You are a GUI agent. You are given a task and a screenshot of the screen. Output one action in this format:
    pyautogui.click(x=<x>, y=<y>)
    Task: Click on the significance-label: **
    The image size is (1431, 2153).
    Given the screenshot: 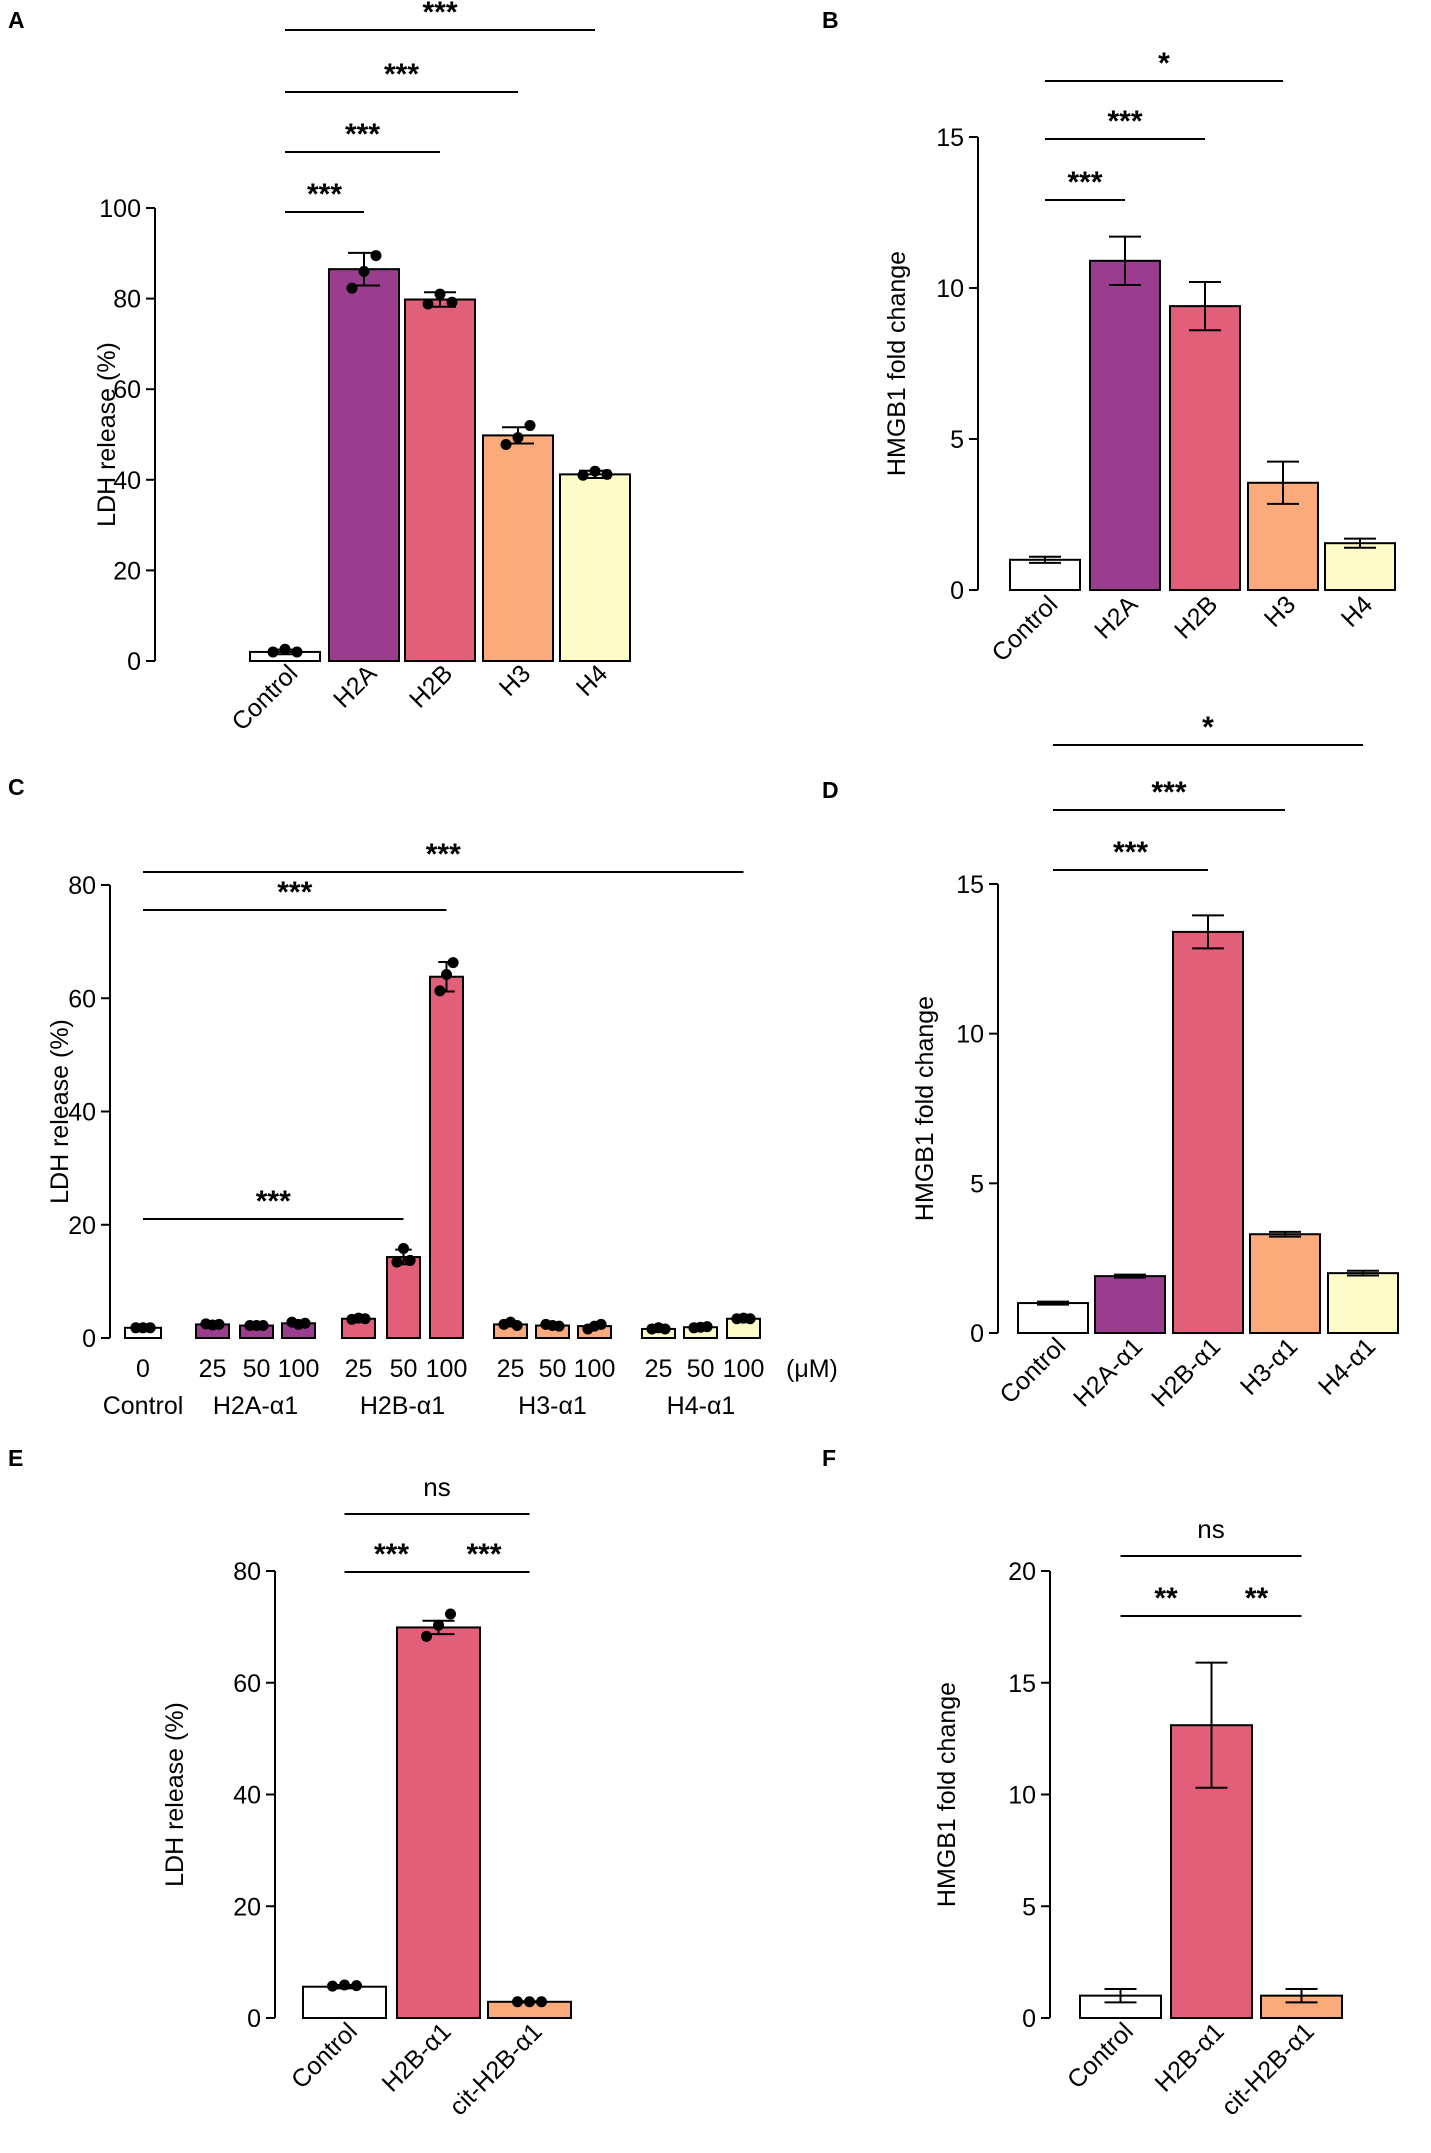 What is the action you would take?
    pyautogui.click(x=1166, y=1598)
    